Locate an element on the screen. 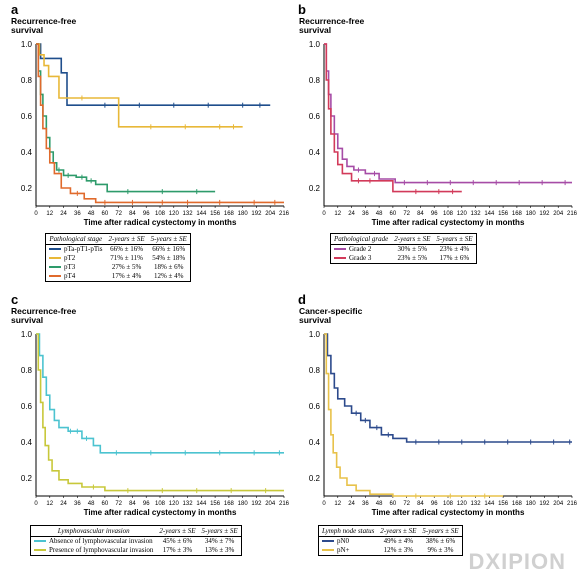 This screenshot has width=586, height=577. legend-row: pN0 49% ± 4% 38% ± 6% is located at coordinates (390, 542).